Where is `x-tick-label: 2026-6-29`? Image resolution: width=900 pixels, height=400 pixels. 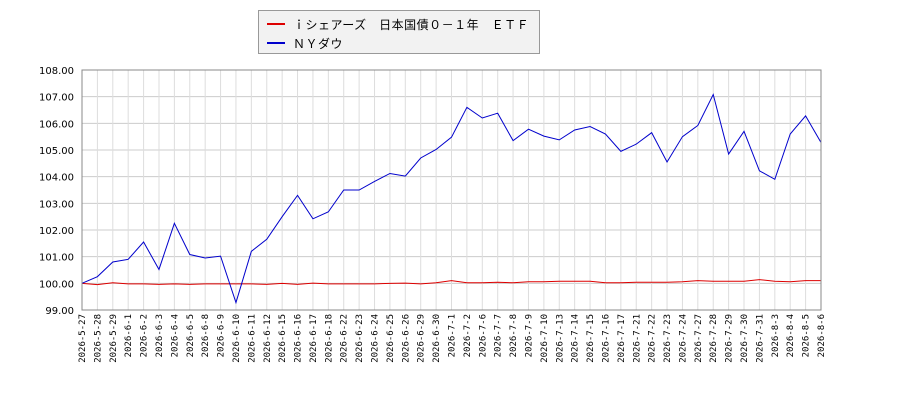
x-tick-label: 2026-6-29 is located at coordinates (422, 338).